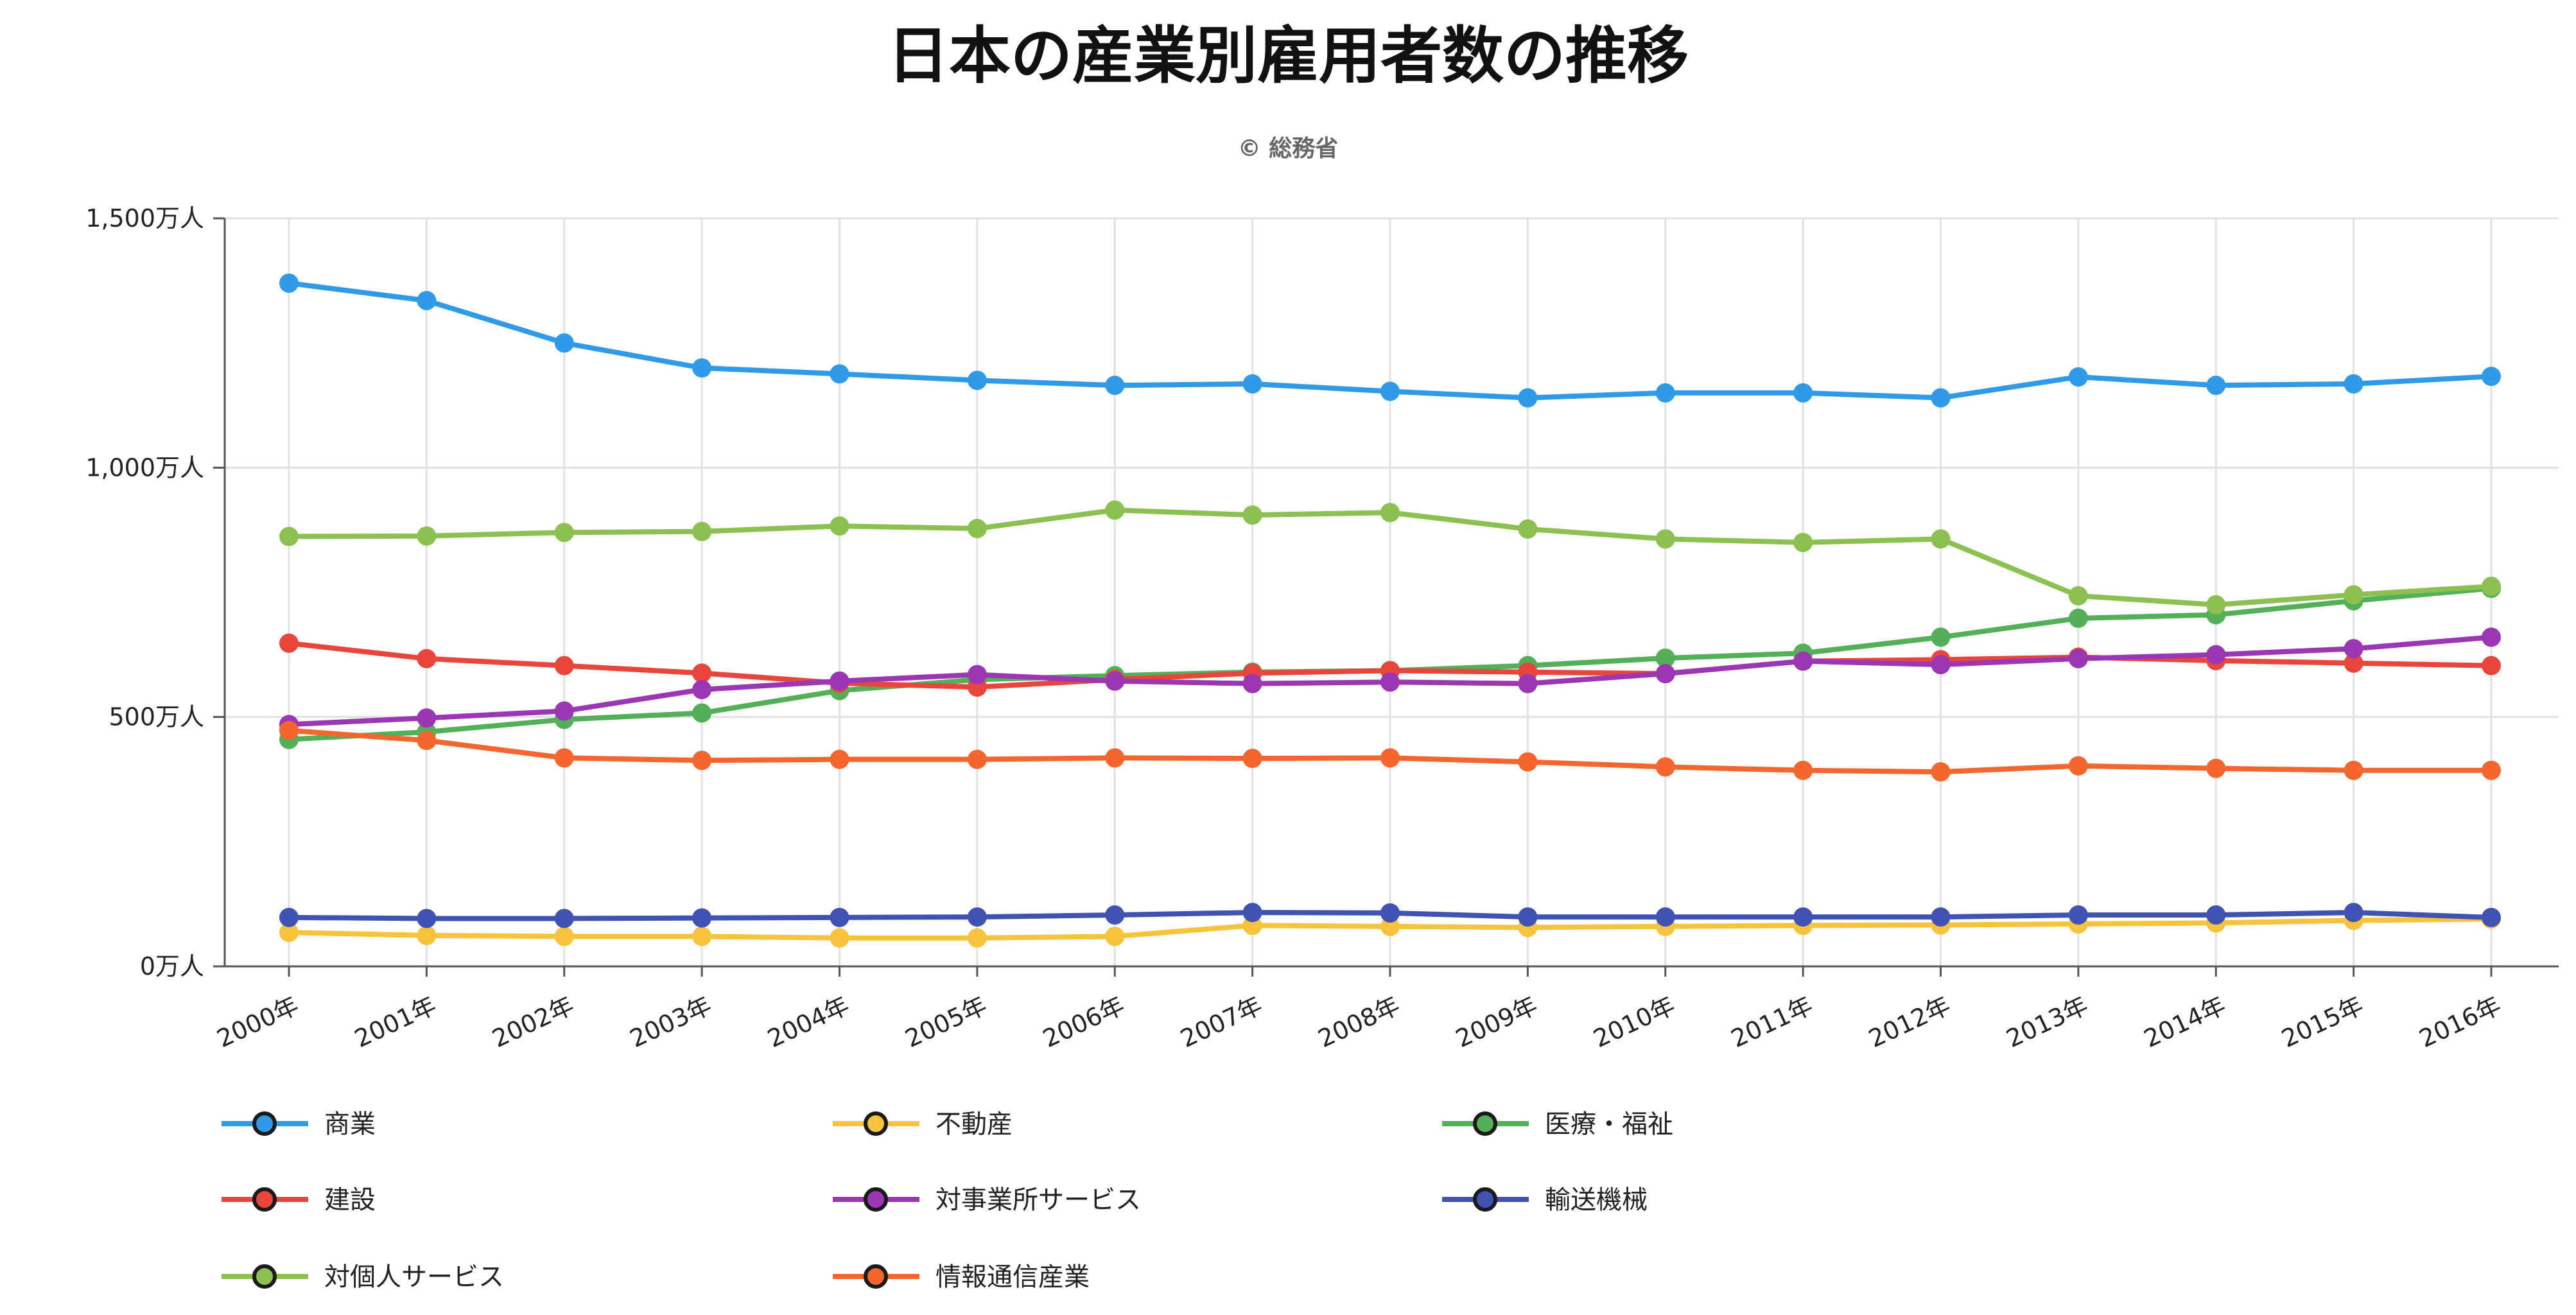  I want to click on legend-item: 輸送機械, so click(1545, 1200).